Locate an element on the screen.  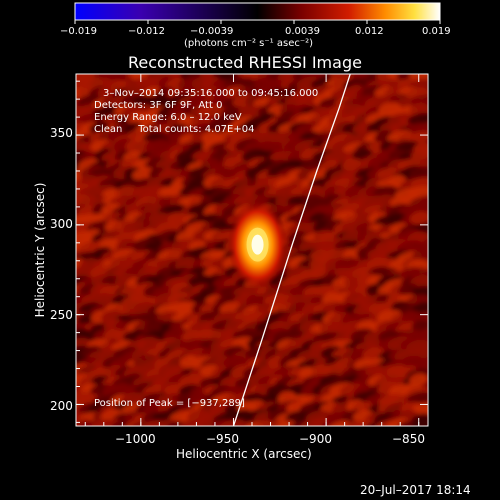
colorbar-ticks is located at coordinates (257, 22).